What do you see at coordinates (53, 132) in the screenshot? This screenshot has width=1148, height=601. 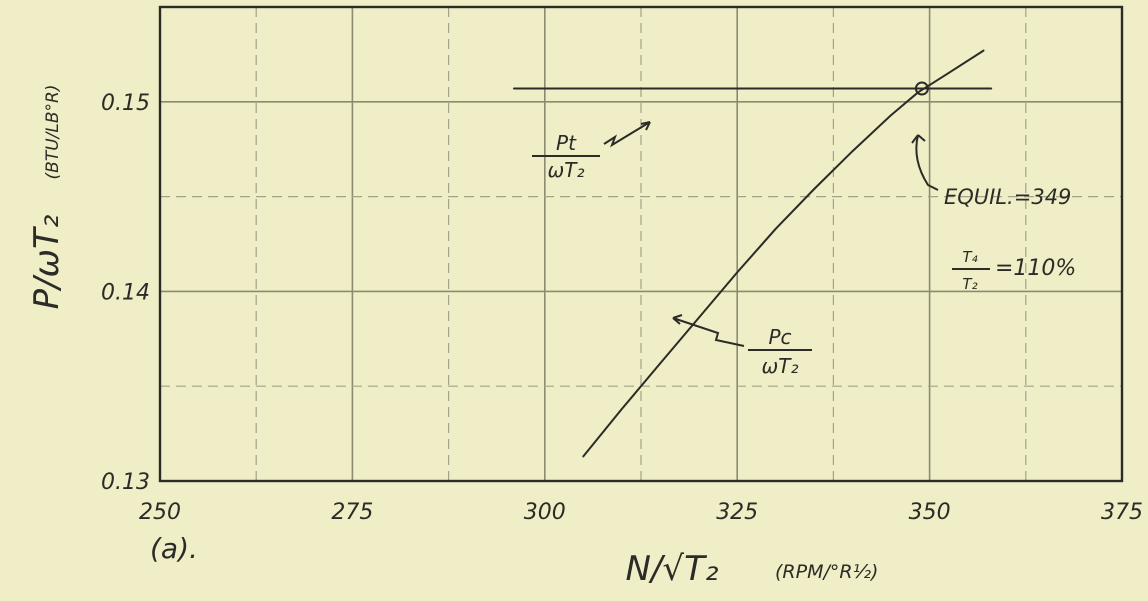 I see `y-axis-units: (BTU/LB°R)` at bounding box center [53, 132].